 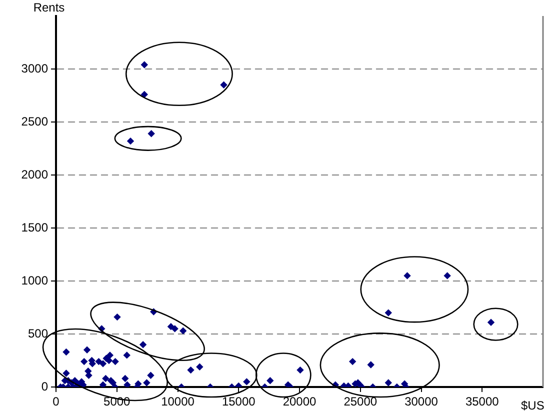 What do you see at coordinates (34, 68) in the screenshot?
I see `y-tick-label: 3000` at bounding box center [34, 68].